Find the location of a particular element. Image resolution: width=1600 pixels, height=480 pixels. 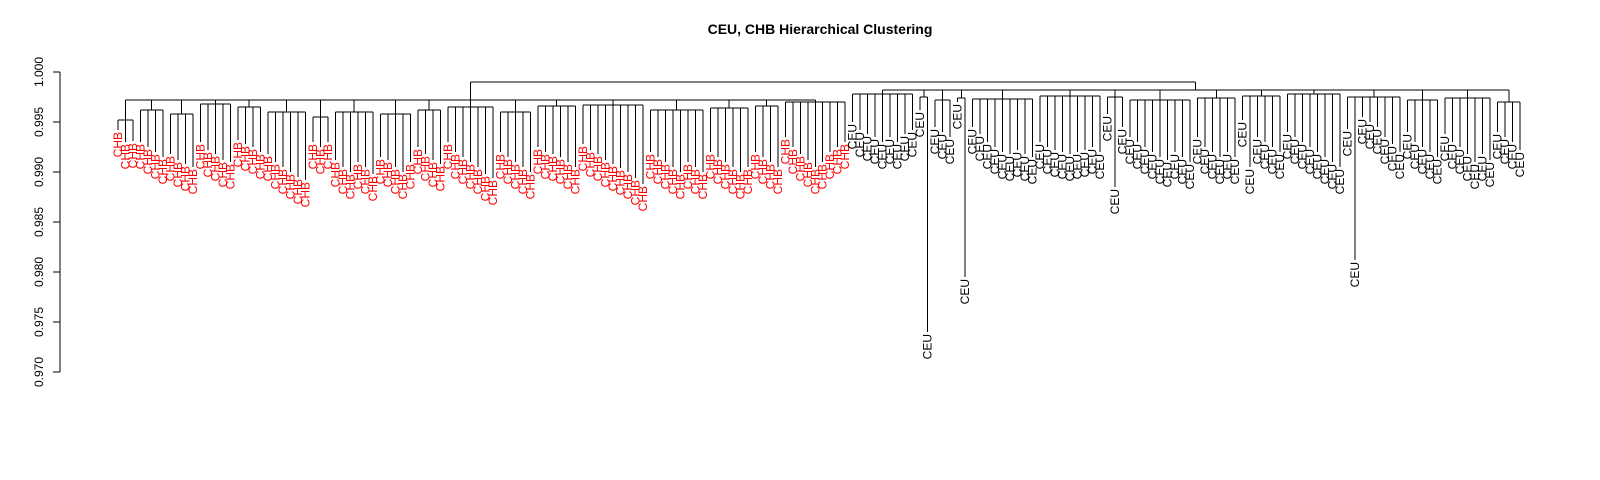

y-tick-label: 0.985 is located at coordinates (39, 222).